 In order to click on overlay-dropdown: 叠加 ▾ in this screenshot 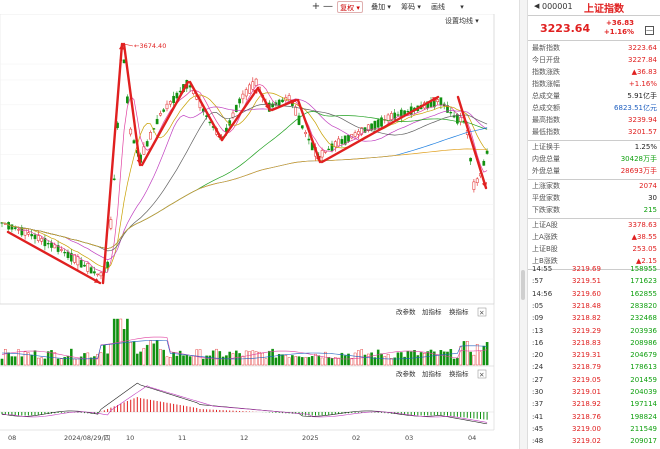, I will do `click(381, 7)`.